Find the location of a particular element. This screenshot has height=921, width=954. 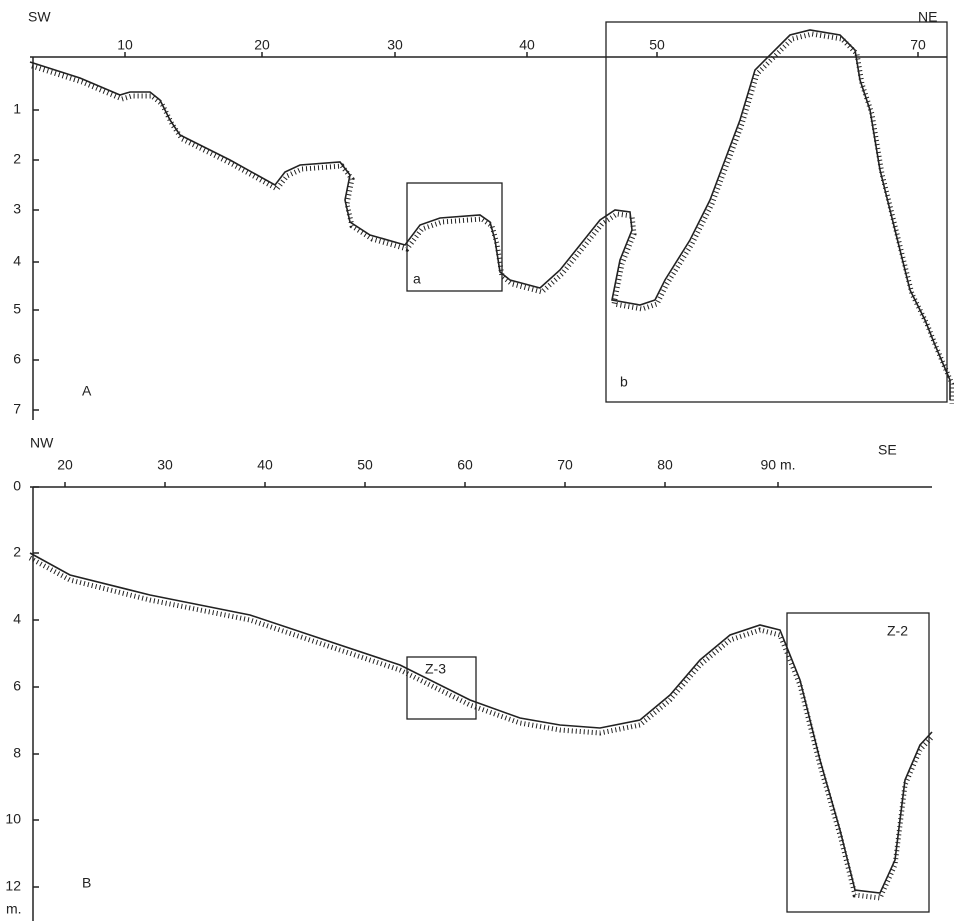

direction-label: NE is located at coordinates (927, 17).